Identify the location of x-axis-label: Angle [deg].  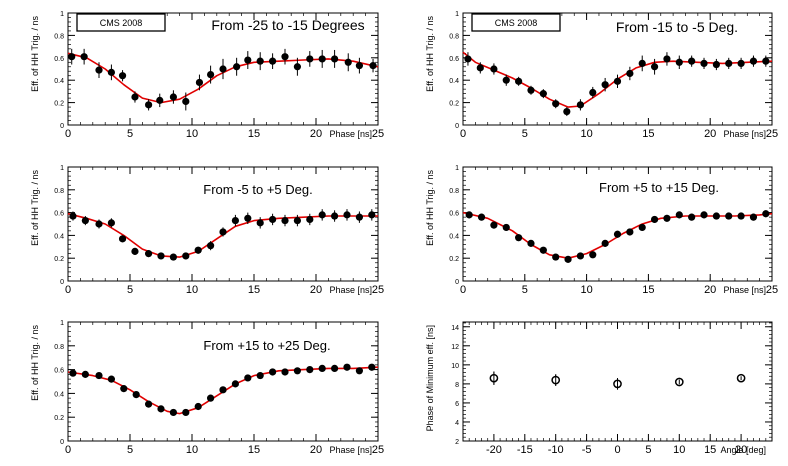
(743, 450).